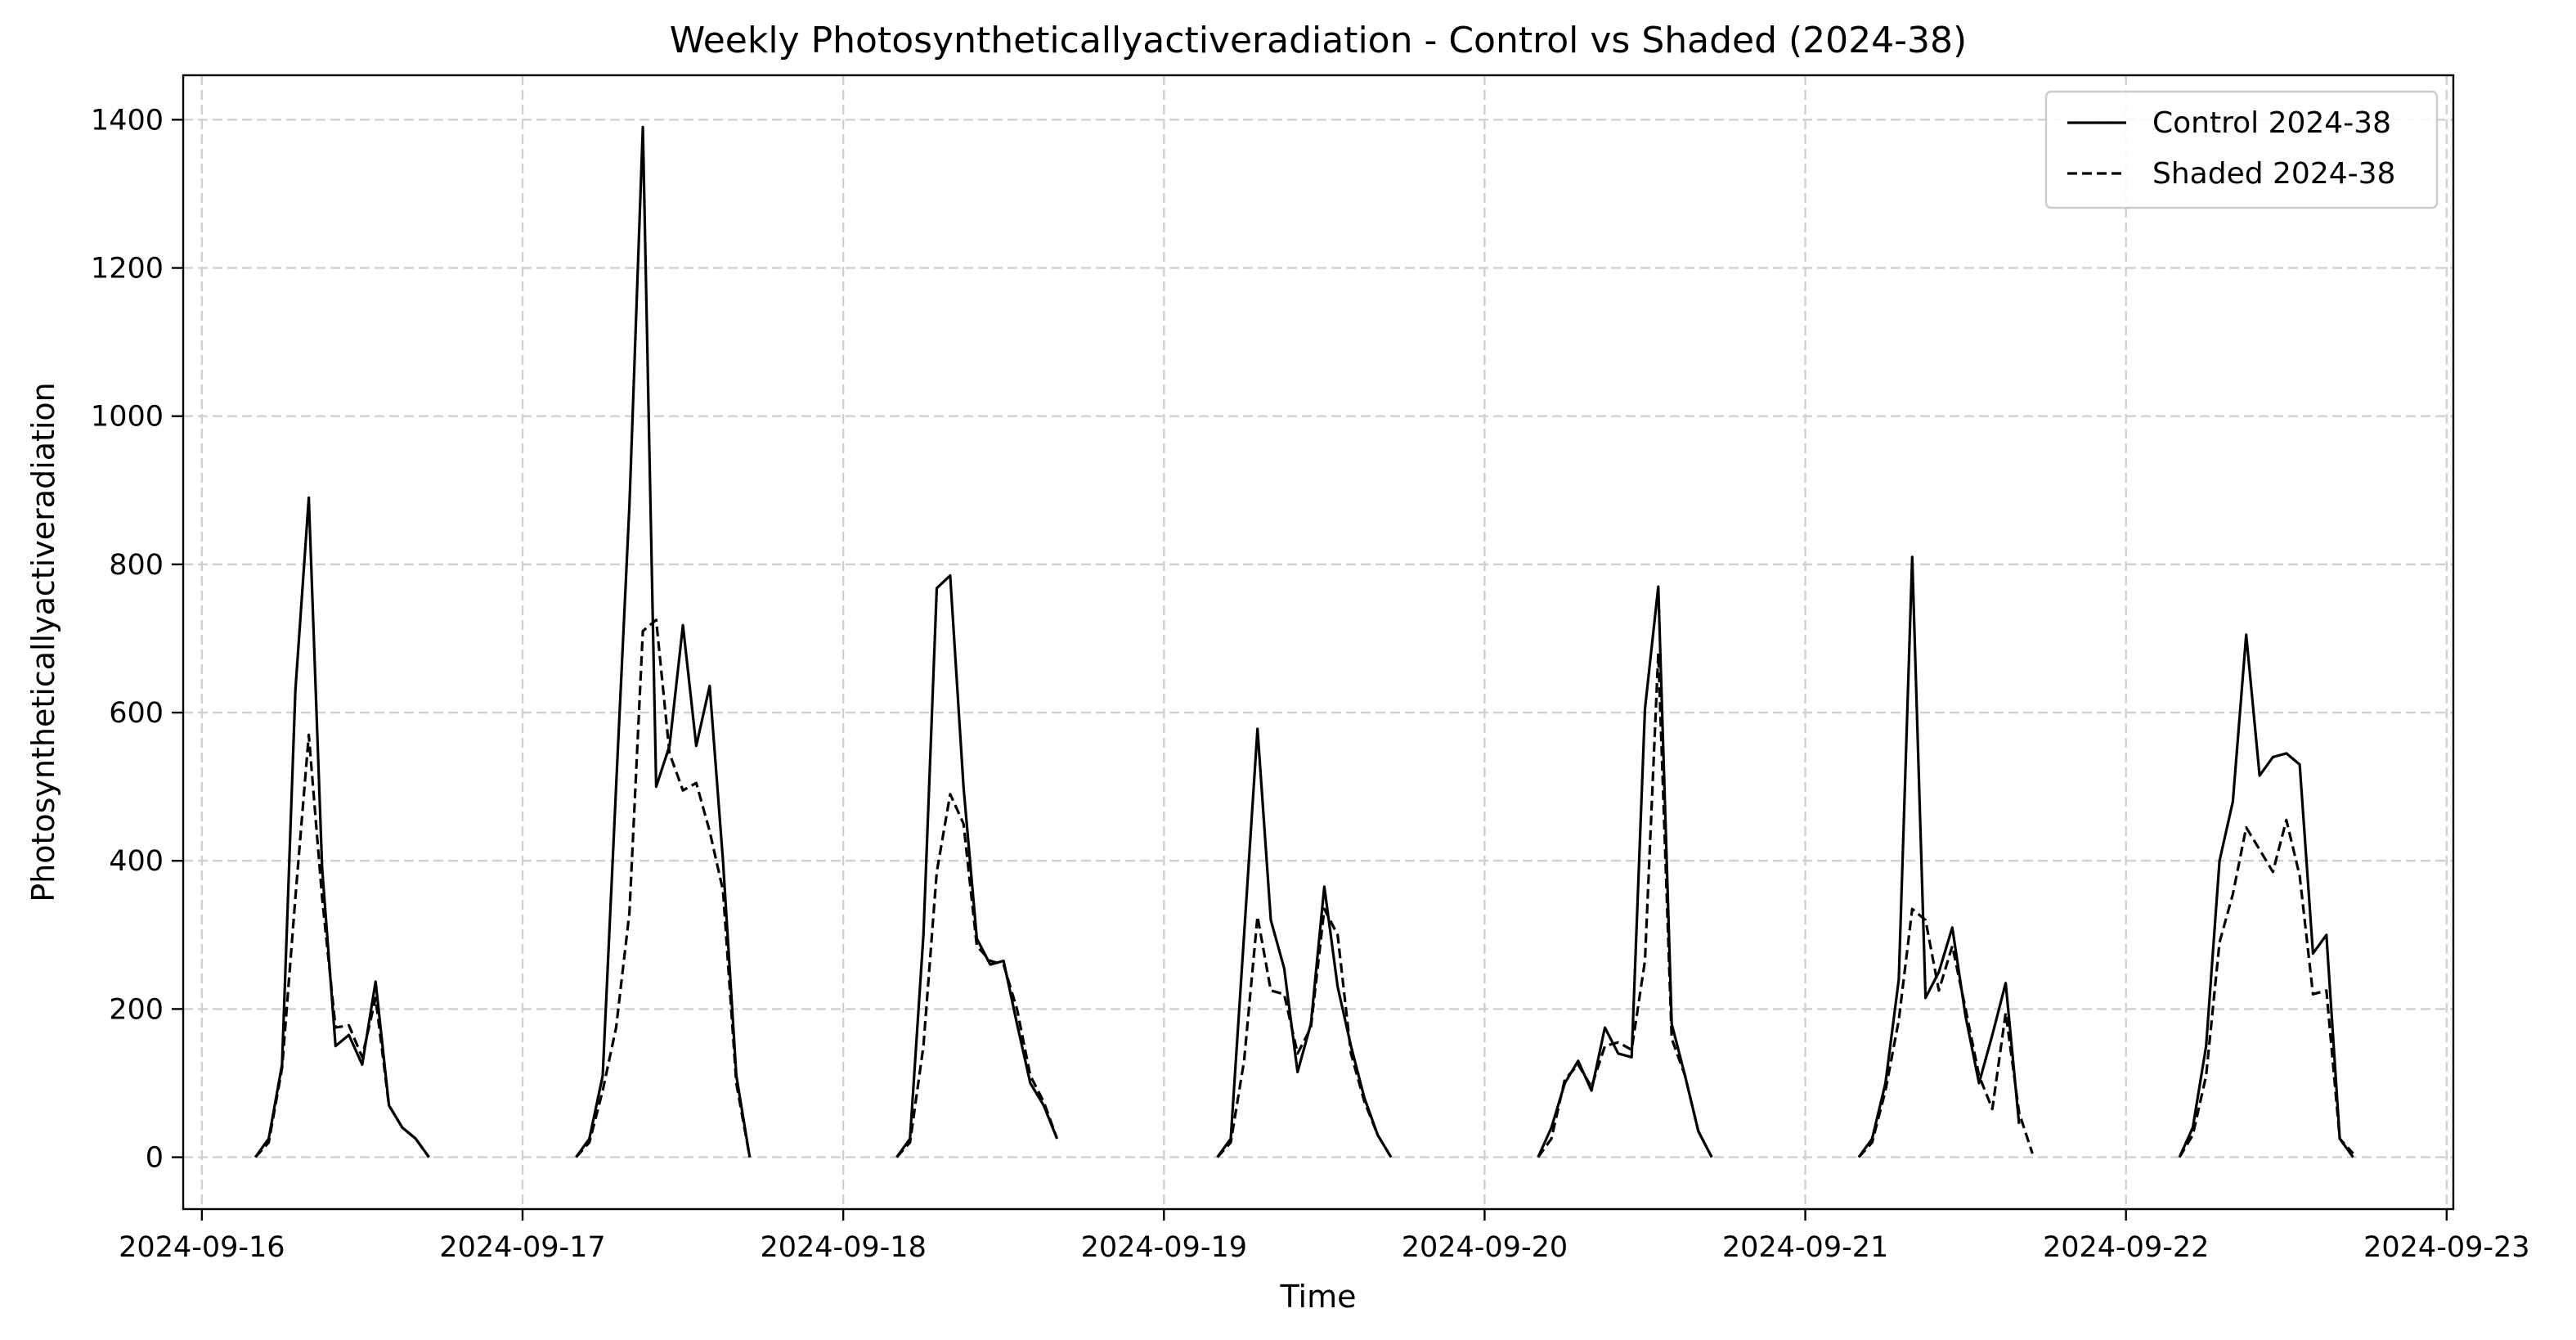 The image size is (2576, 1340). What do you see at coordinates (128, 417) in the screenshot?
I see `y-tick-label: 1000` at bounding box center [128, 417].